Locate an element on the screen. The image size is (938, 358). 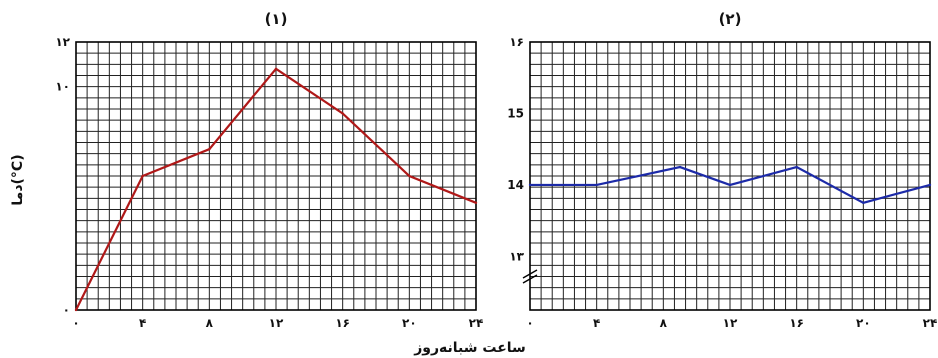
x-axis-label: ساعت شبانه‌روز is located at coordinates (469, 348).